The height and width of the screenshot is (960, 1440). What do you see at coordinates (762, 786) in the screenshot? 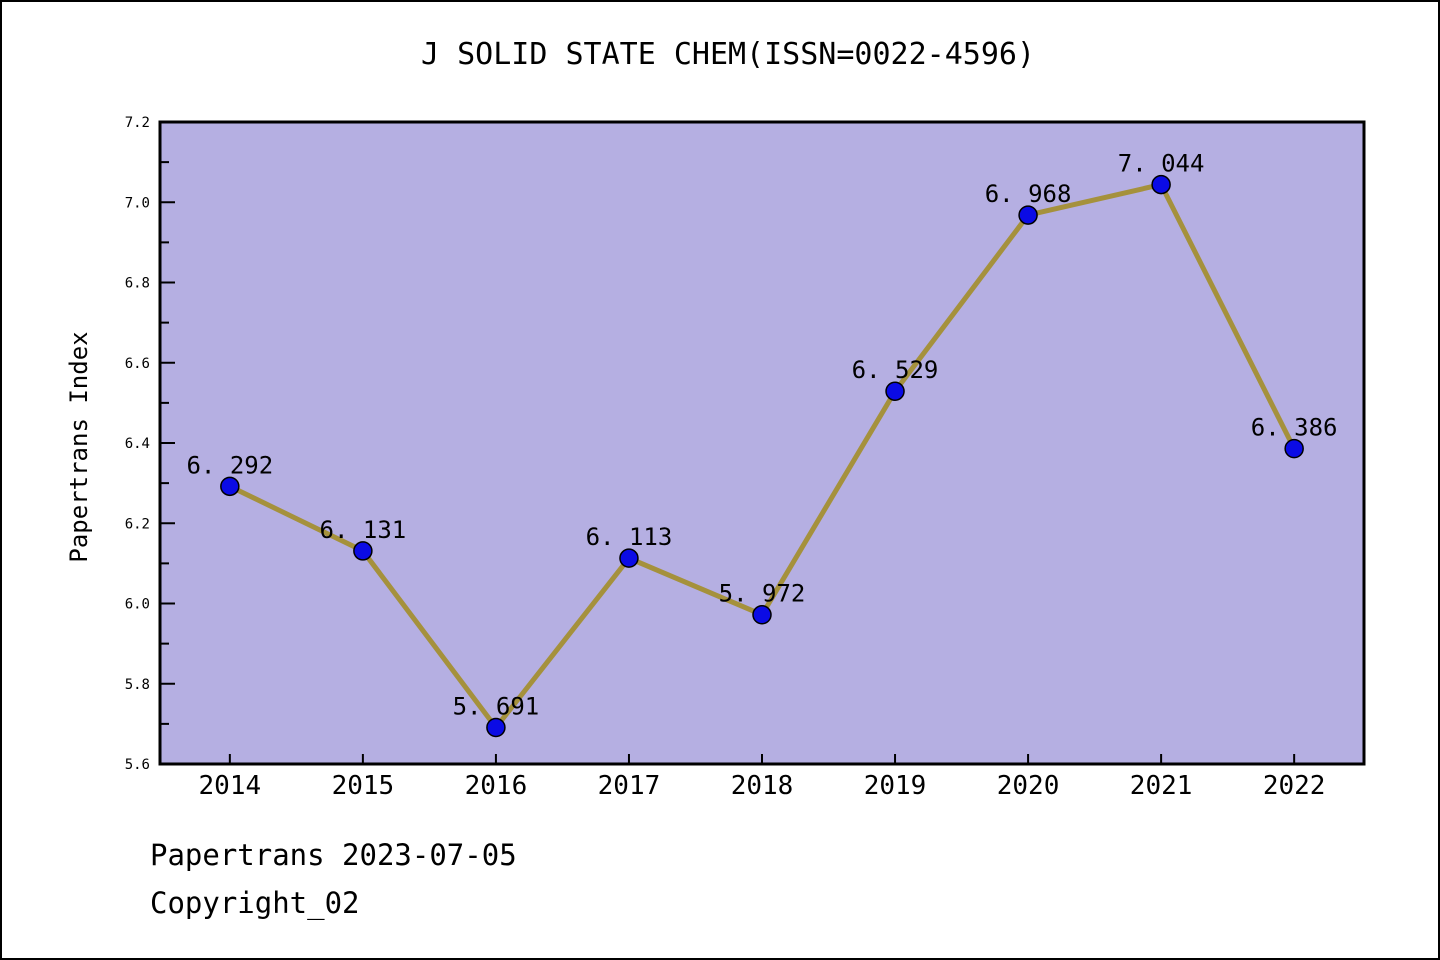
I see `x-tick-label: 2018` at bounding box center [762, 786].